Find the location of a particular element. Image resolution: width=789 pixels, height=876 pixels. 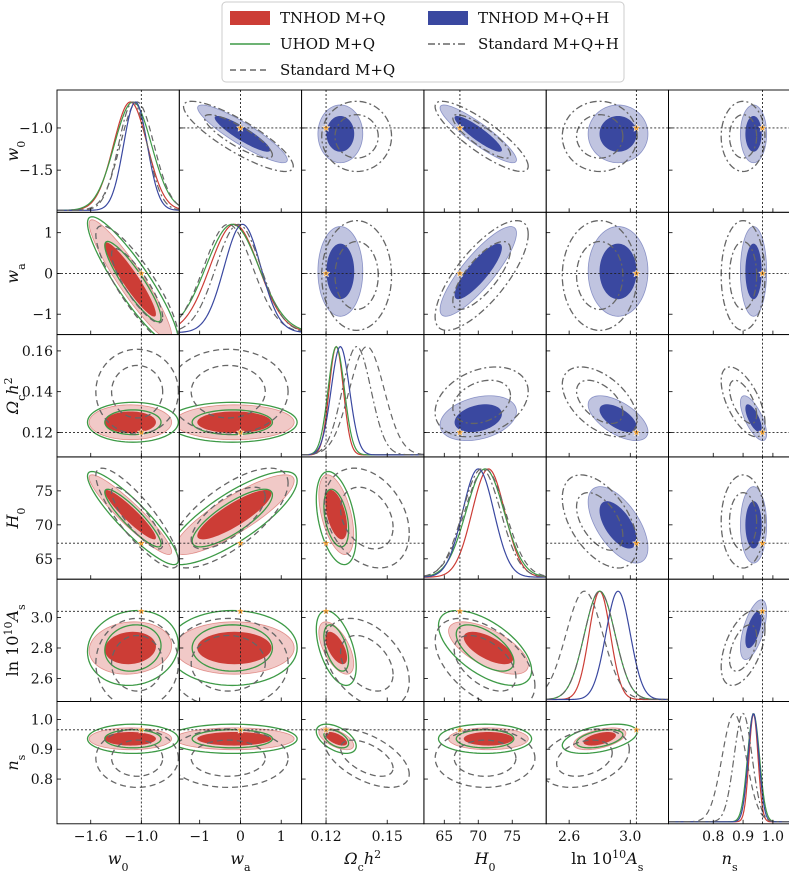

xtick-label-ns: 1.0 is located at coordinates (773, 837).